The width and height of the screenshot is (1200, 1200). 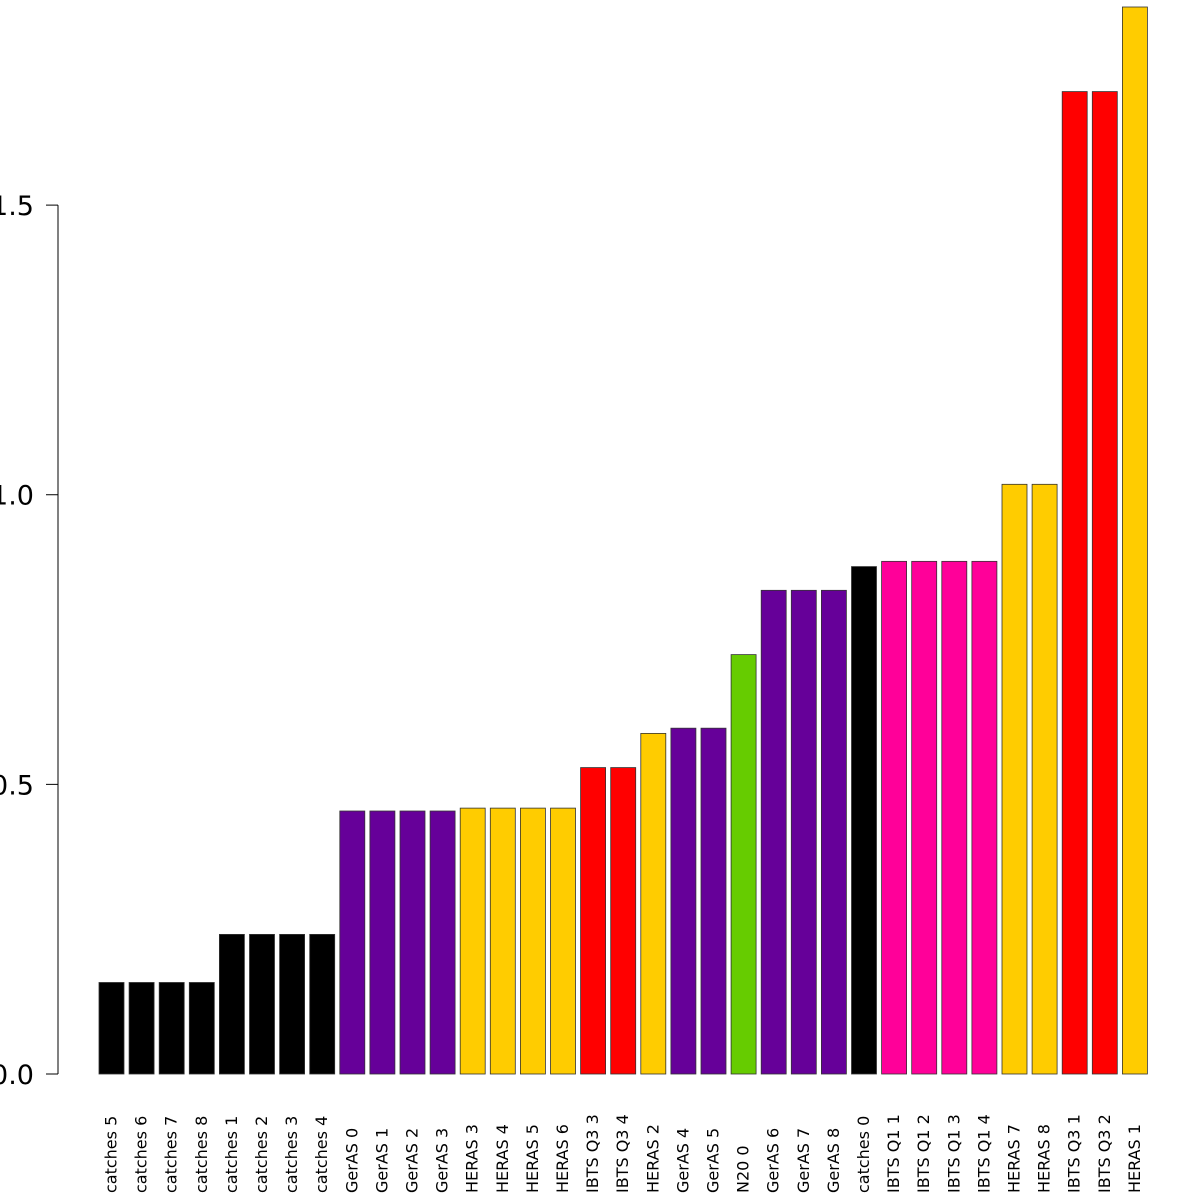 I want to click on x-tick-label: catches 4, so click(x=321, y=1154).